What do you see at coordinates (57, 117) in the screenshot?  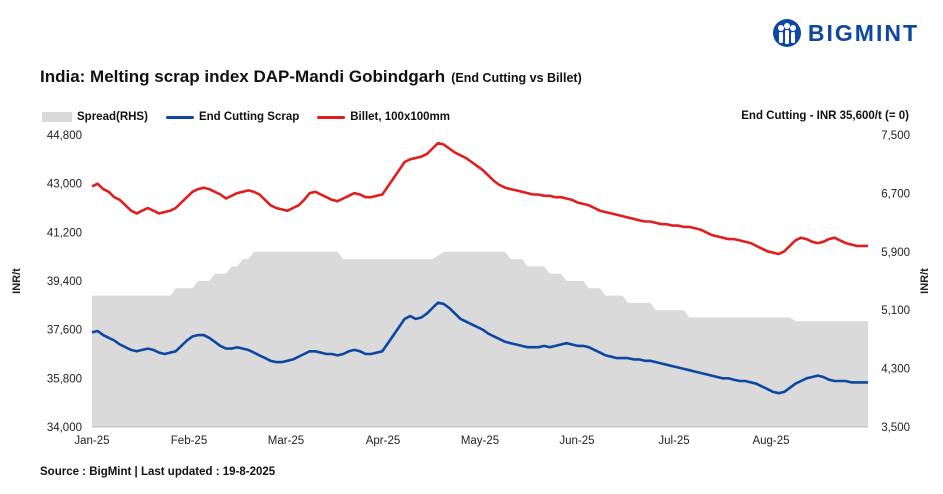 I see `legend-swatch-spread` at bounding box center [57, 117].